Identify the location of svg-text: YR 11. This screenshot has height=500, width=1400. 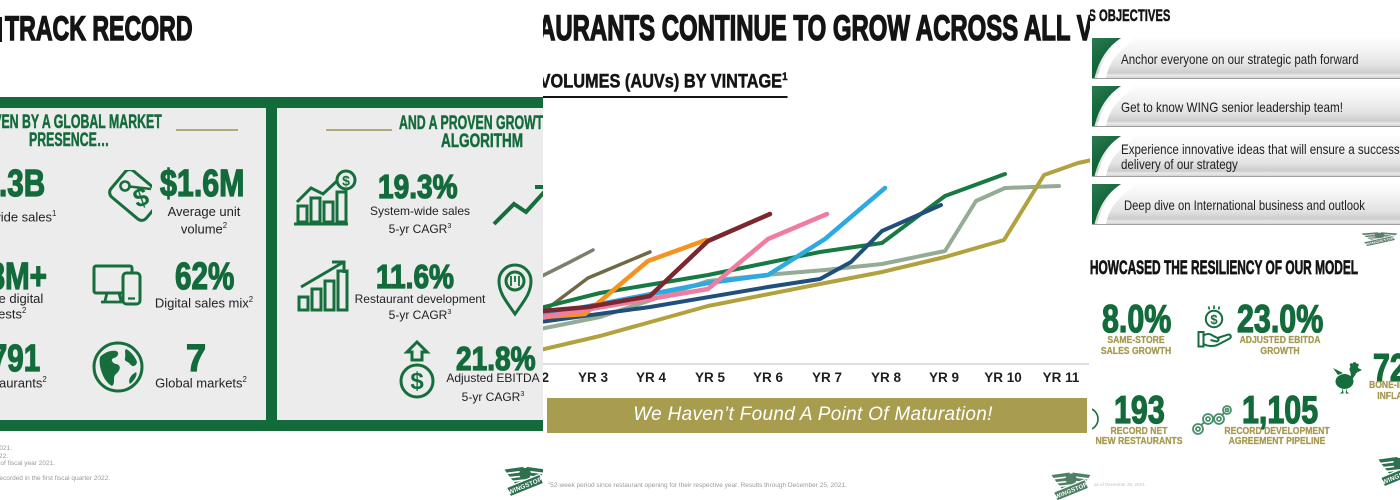
(1061, 377).